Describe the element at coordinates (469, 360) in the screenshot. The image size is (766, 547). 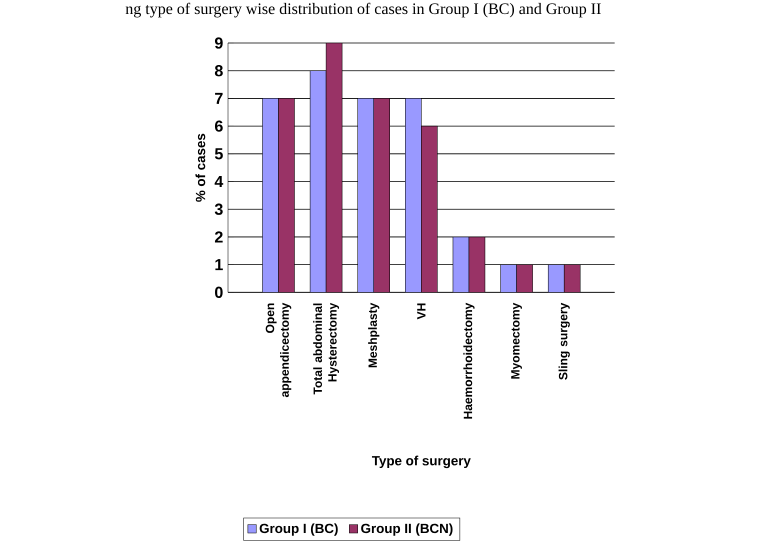
I see `x-tick-label: Haemorrhoidectomy` at that location.